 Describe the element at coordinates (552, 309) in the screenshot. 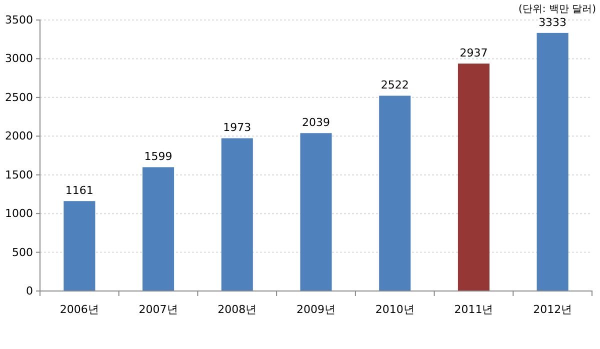

I see `x-tick-label: 2012년` at that location.